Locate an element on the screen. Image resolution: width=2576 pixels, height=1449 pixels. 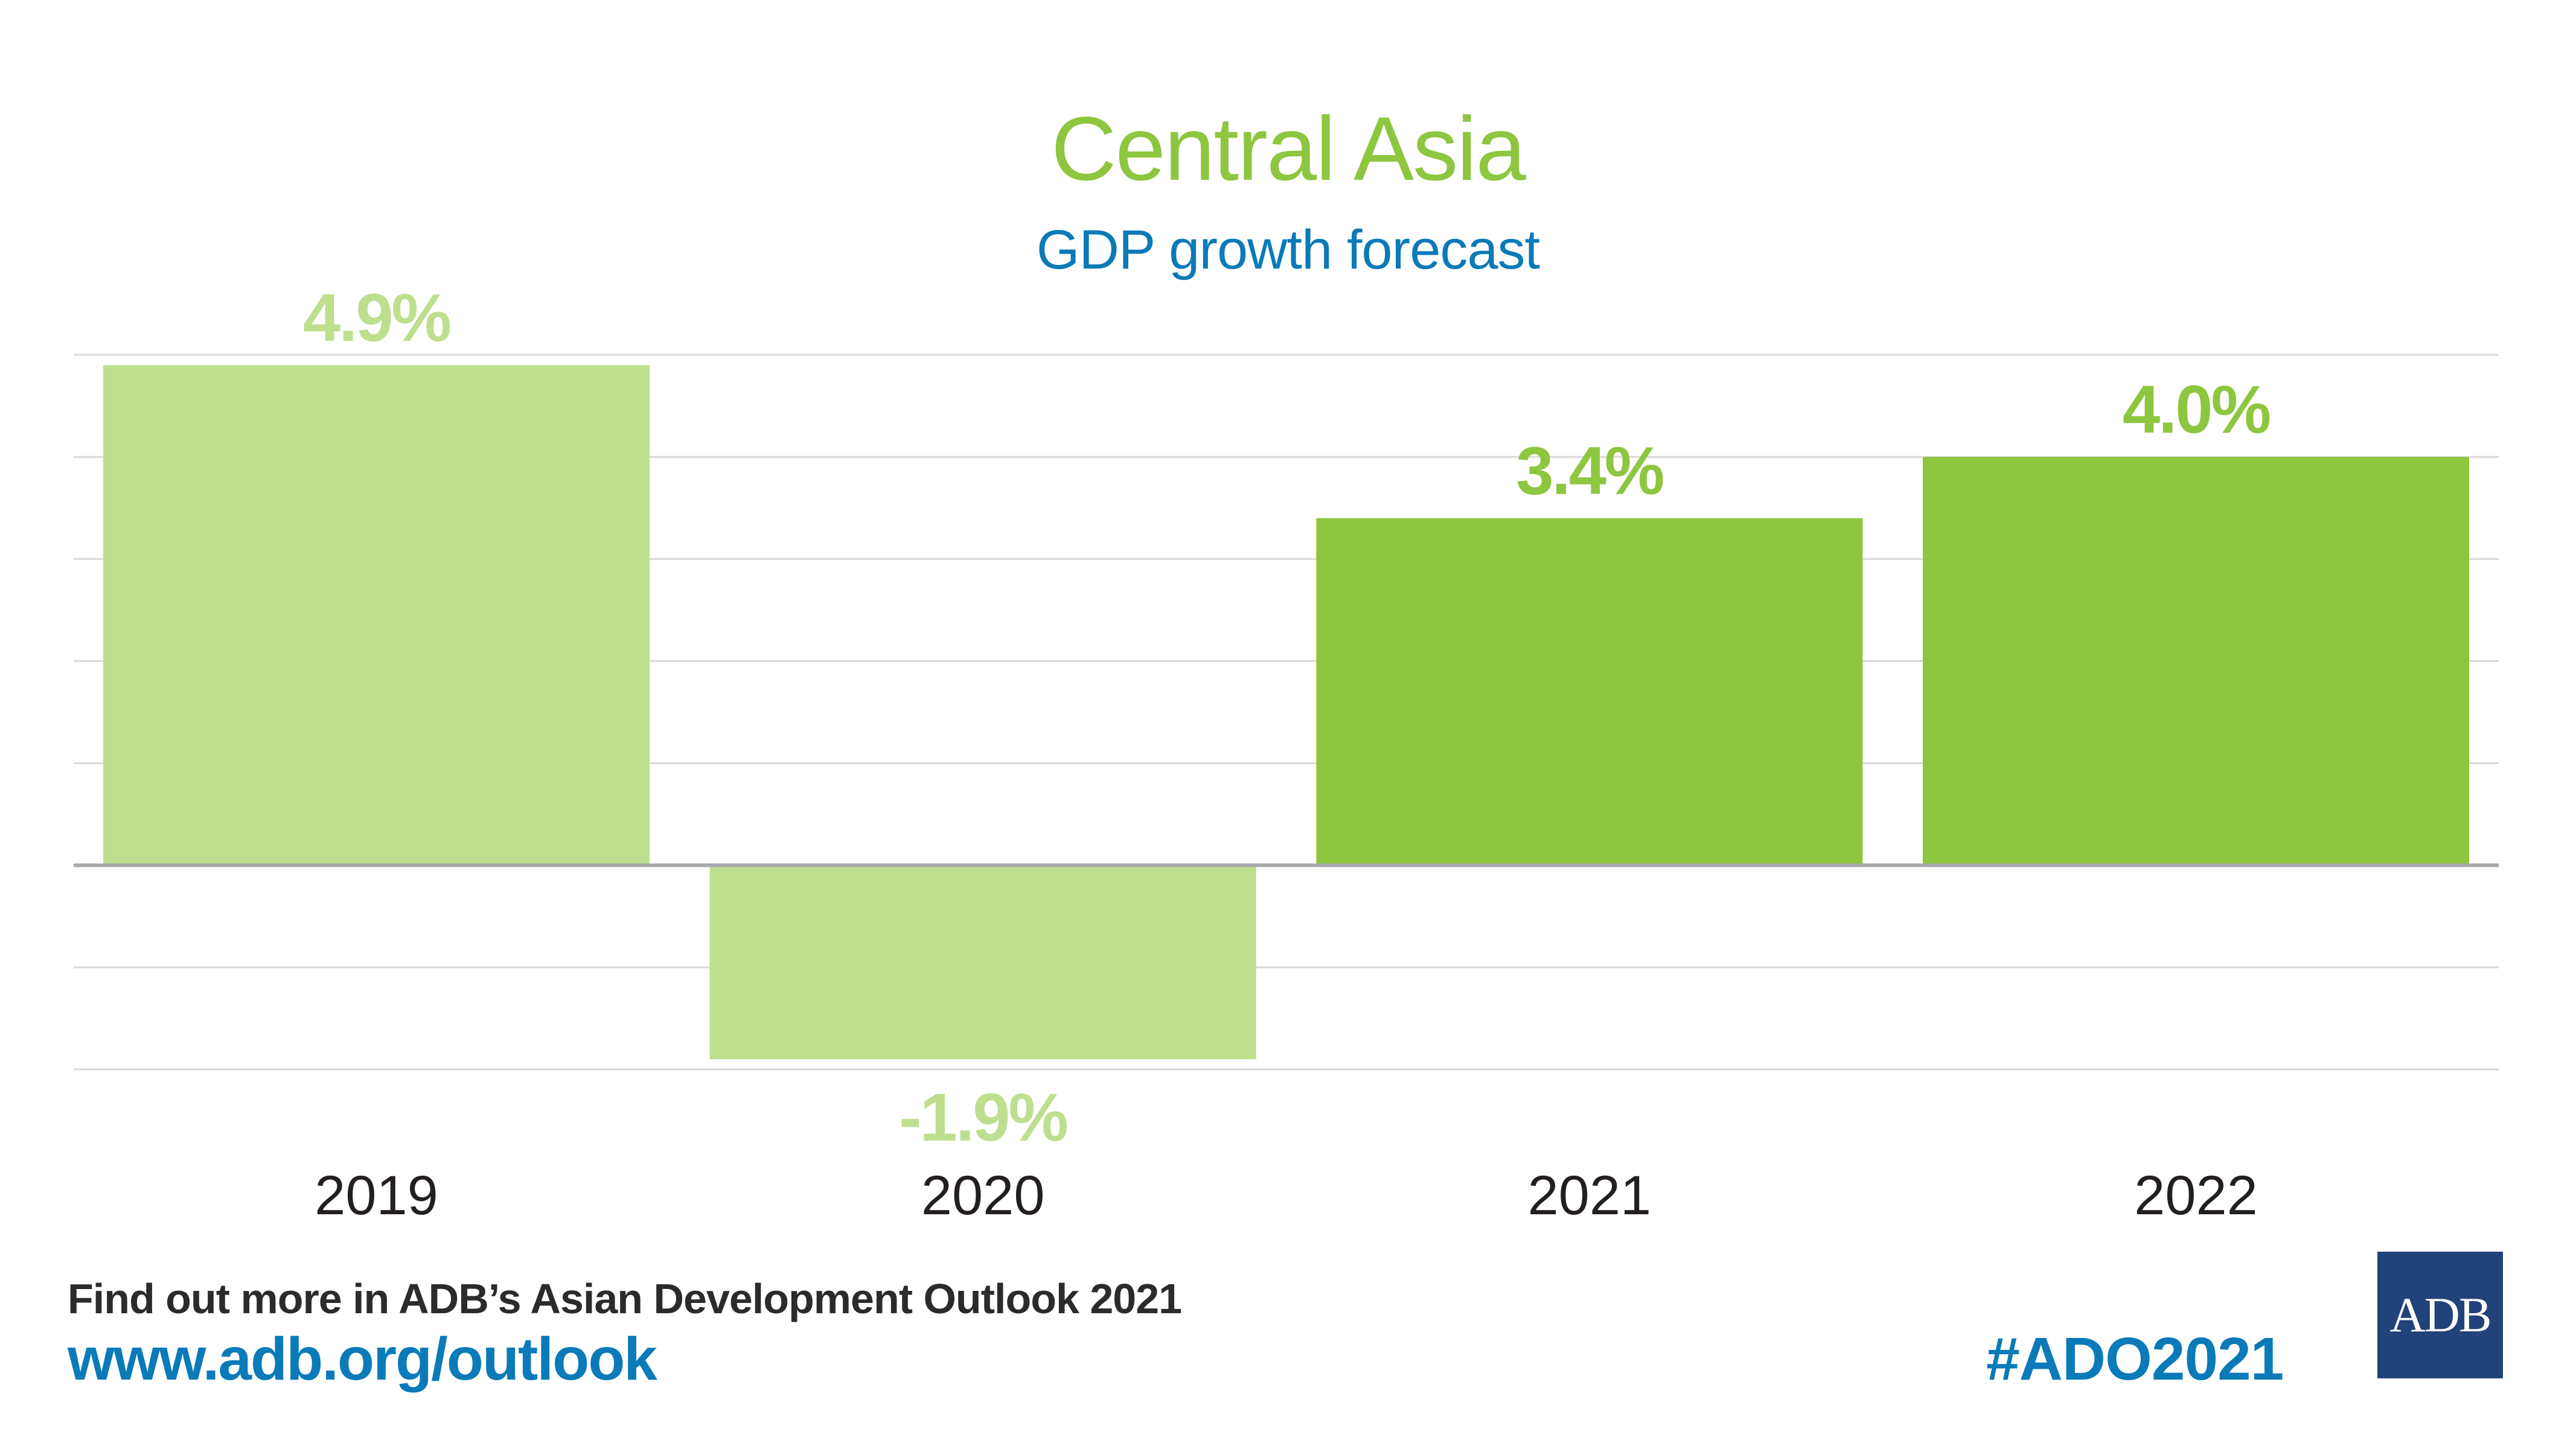
adb-logo-text: ADB is located at coordinates (2440, 1314).